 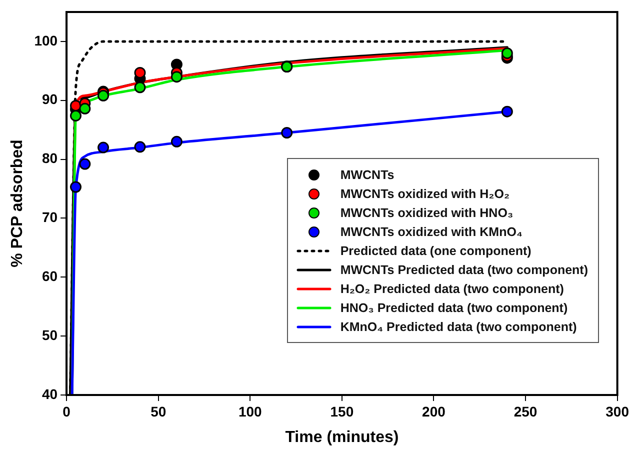 What do you see at coordinates (436, 251) in the screenshot?
I see `legend-label: Predicted data (one component)` at bounding box center [436, 251].